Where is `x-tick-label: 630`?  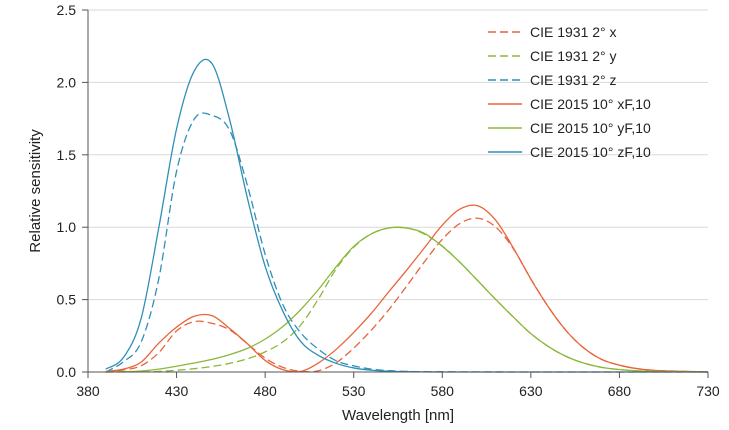
x-tick-label: 630 is located at coordinates (531, 391).